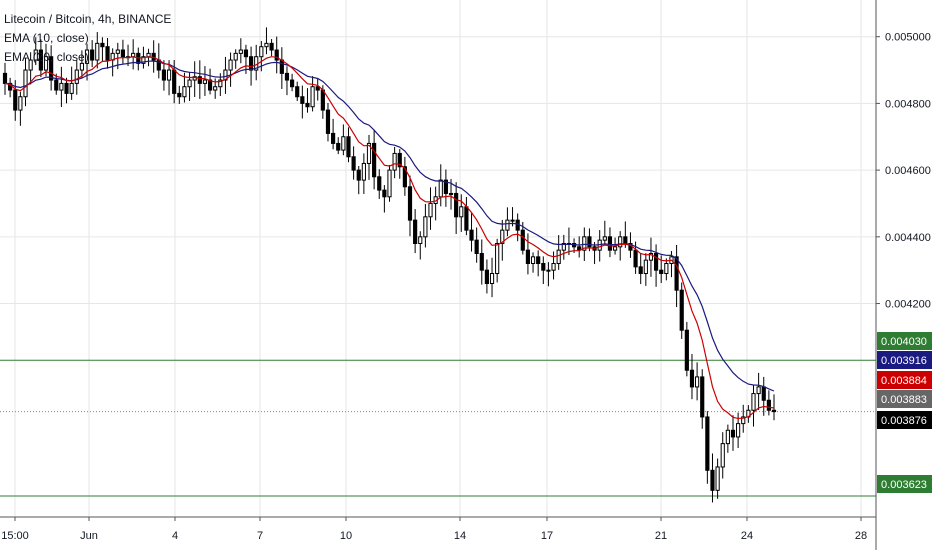 This screenshot has width=932, height=550. What do you see at coordinates (861, 536) in the screenshot?
I see `x-tick-label: 28` at bounding box center [861, 536].